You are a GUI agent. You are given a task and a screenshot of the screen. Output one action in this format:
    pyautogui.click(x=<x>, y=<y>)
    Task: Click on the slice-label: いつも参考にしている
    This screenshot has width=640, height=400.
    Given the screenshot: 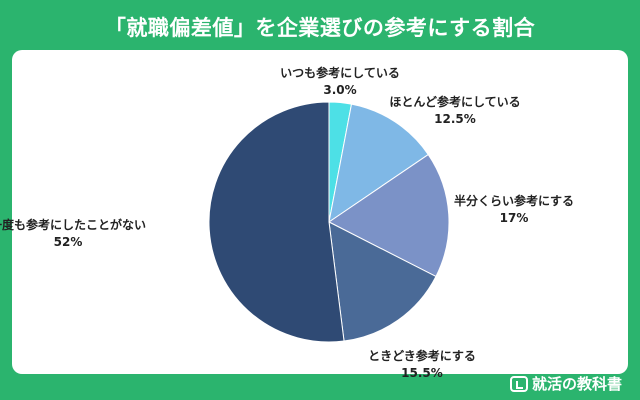 What is the action you would take?
    pyautogui.click(x=340, y=72)
    